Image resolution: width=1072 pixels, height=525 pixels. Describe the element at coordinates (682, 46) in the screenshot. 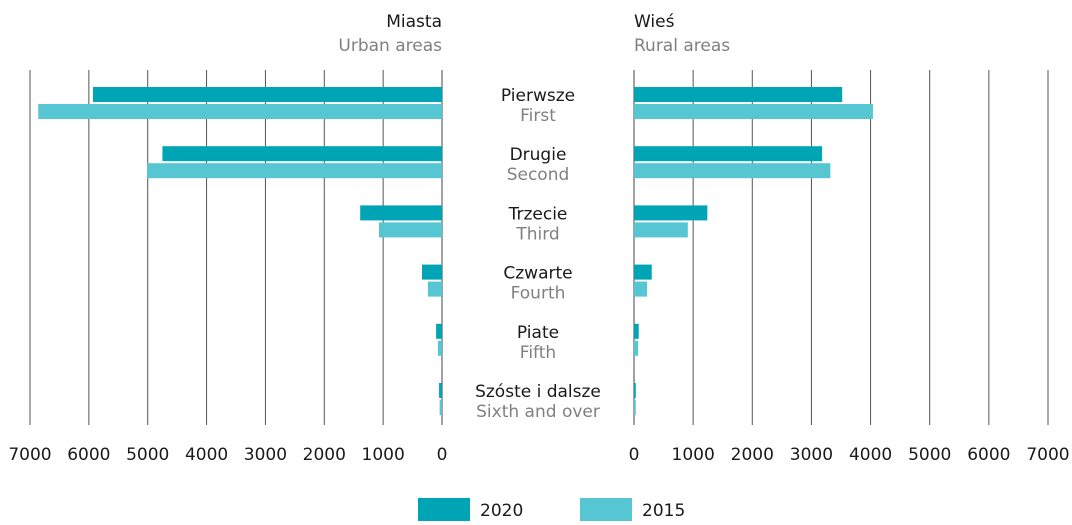

I see `panel-subtitle: Rural areas` at that location.